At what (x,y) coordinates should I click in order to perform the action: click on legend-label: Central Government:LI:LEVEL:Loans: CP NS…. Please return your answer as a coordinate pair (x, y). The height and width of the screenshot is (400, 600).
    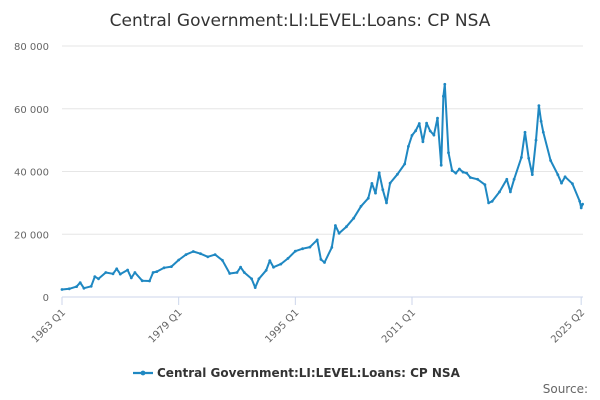
    Looking at the image, I should click on (309, 373).